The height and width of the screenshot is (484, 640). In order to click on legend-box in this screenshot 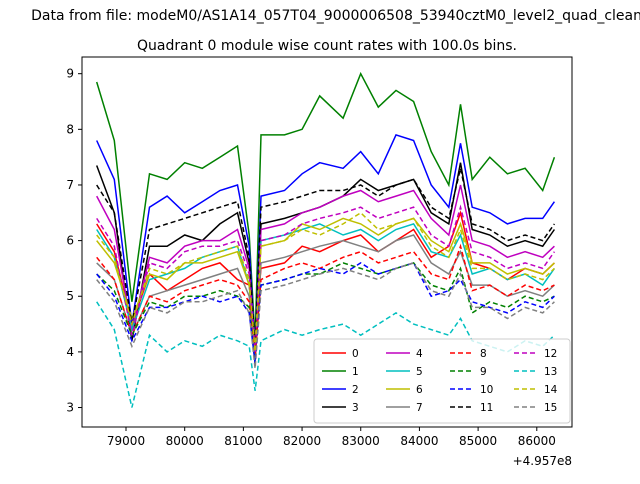, I will do `click(442, 381)`.